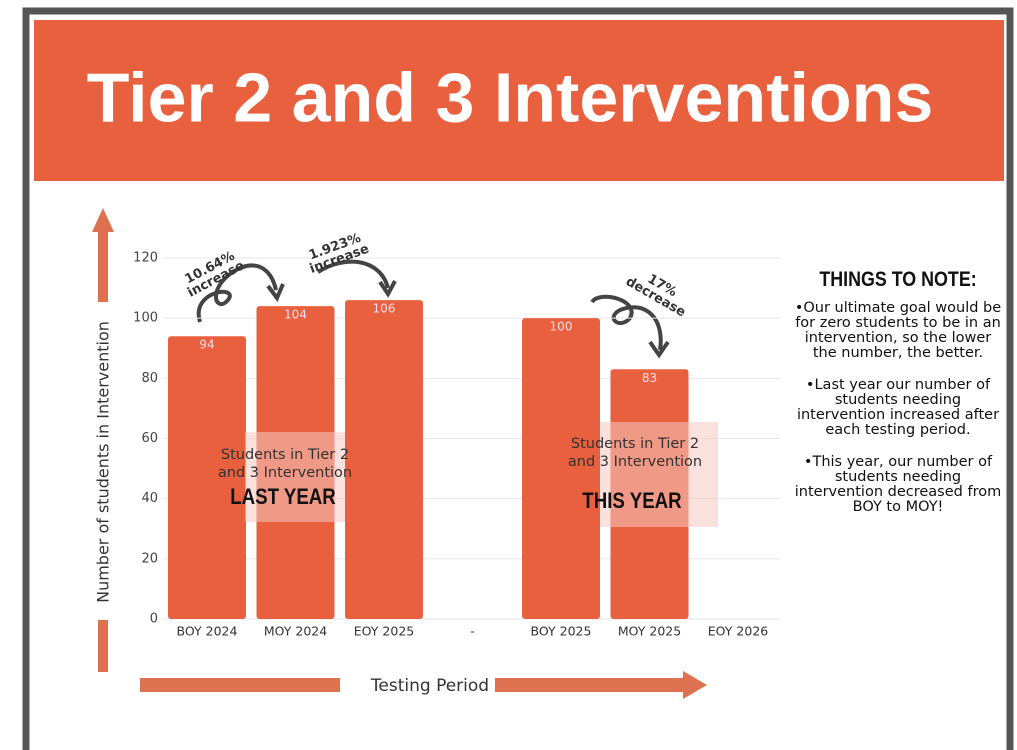 This screenshot has width=1017, height=750. Describe the element at coordinates (149, 498) in the screenshot. I see `y-tick-label: 40` at that location.